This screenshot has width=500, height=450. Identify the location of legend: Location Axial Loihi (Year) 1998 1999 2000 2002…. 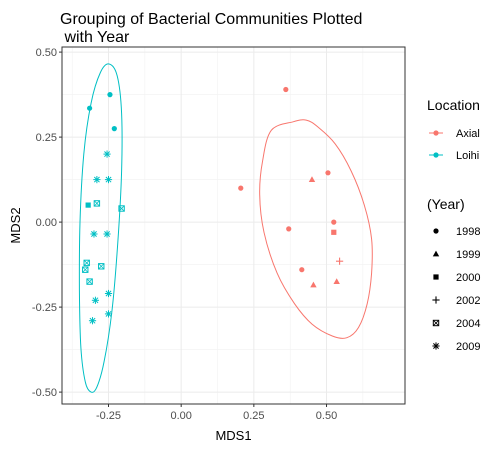
(453, 225).